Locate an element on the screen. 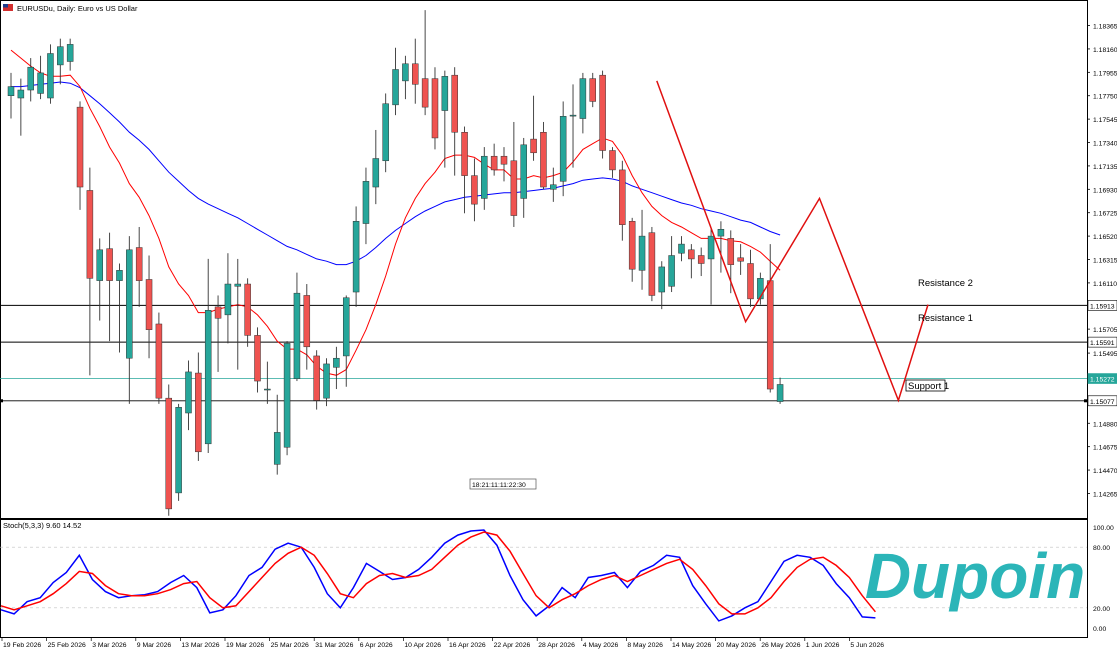  resistance-1-label: Resistance 1 is located at coordinates (945, 318).